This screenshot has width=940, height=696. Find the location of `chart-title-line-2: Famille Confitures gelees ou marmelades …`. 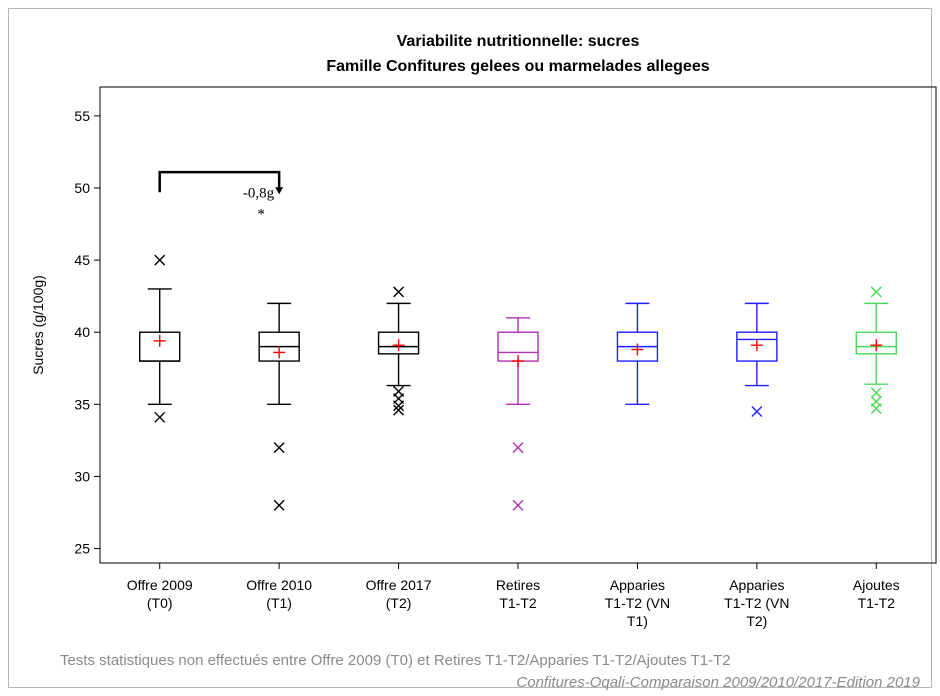

chart-title-line-2: Famille Confitures gelees ou marmelades … is located at coordinates (517, 66).